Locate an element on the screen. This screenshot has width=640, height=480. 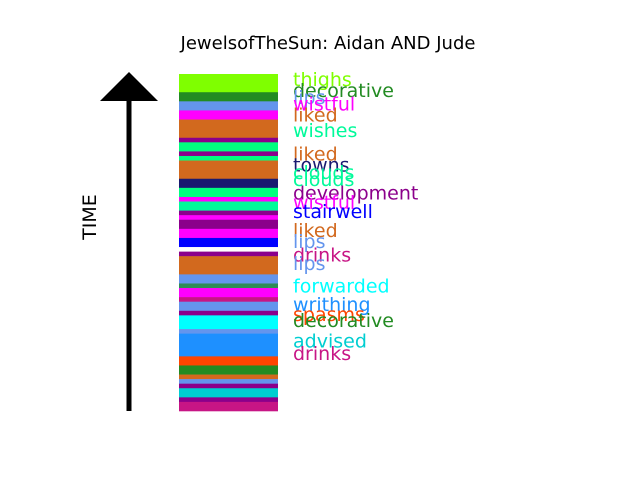
word-label-9: clouds is located at coordinates (323, 180).